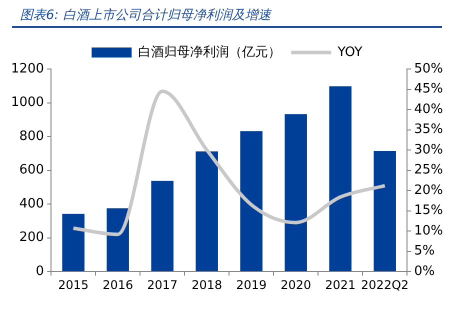  Describe the element at coordinates (429, 109) in the screenshot. I see `y2-tick-label: 40%` at that location.